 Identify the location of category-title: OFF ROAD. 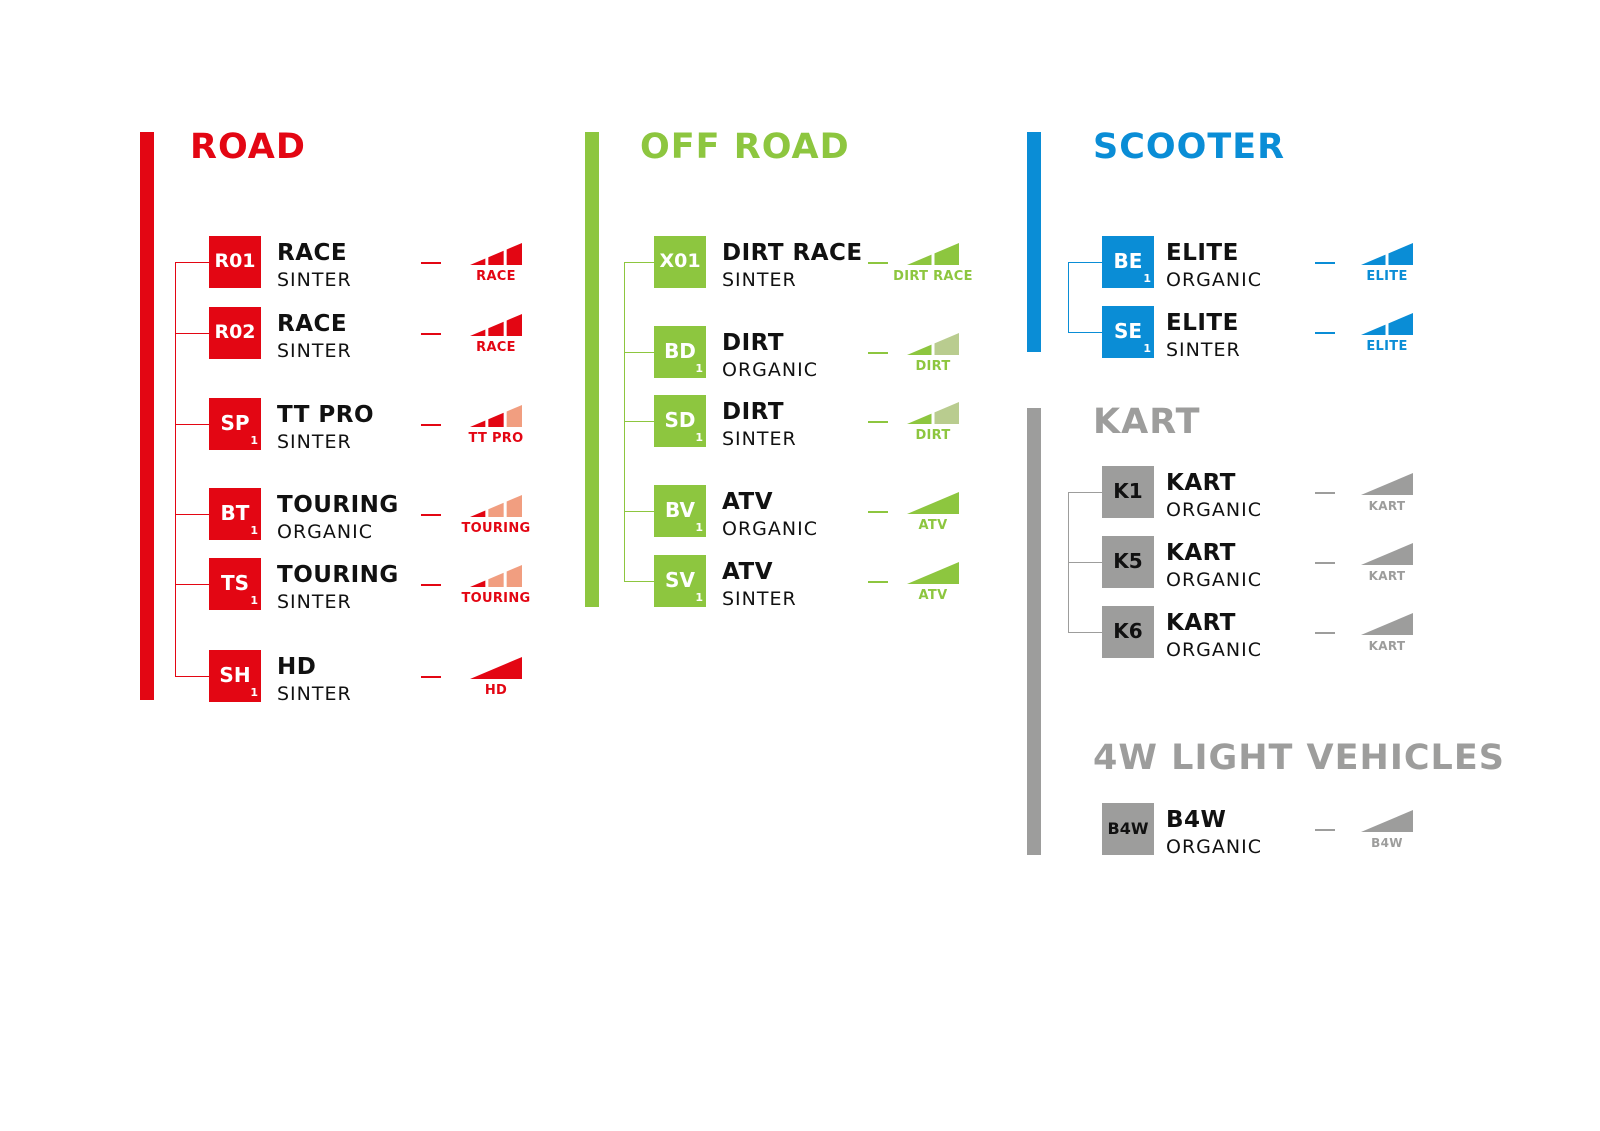
(745, 147).